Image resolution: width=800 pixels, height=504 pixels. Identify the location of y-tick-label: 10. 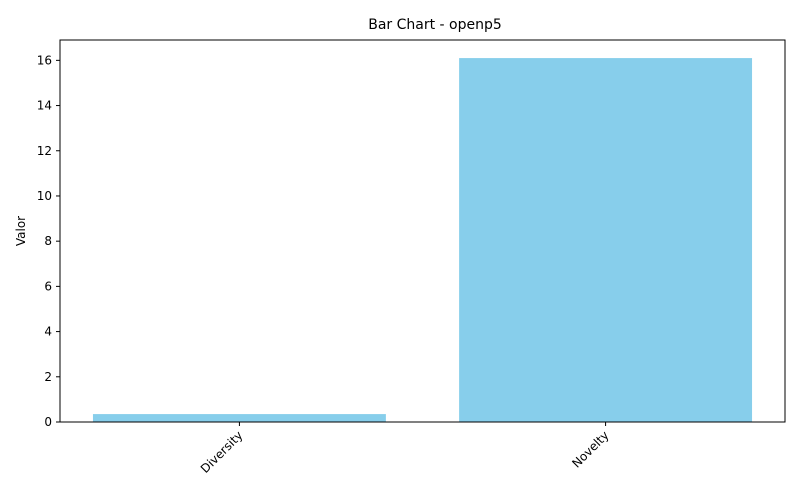
(44, 196).